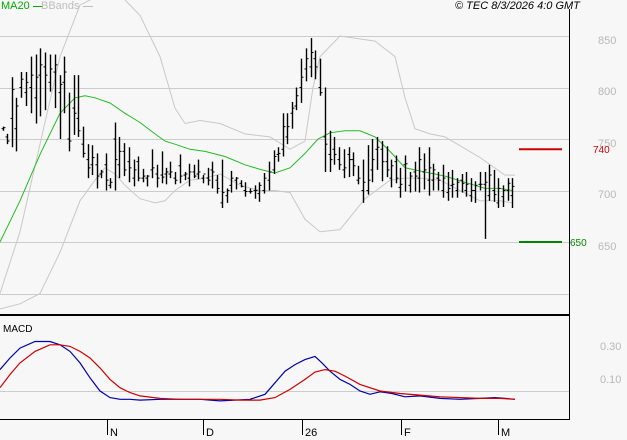 This screenshot has height=440, width=627. I want to click on price-axis-label-750: 750, so click(607, 144).